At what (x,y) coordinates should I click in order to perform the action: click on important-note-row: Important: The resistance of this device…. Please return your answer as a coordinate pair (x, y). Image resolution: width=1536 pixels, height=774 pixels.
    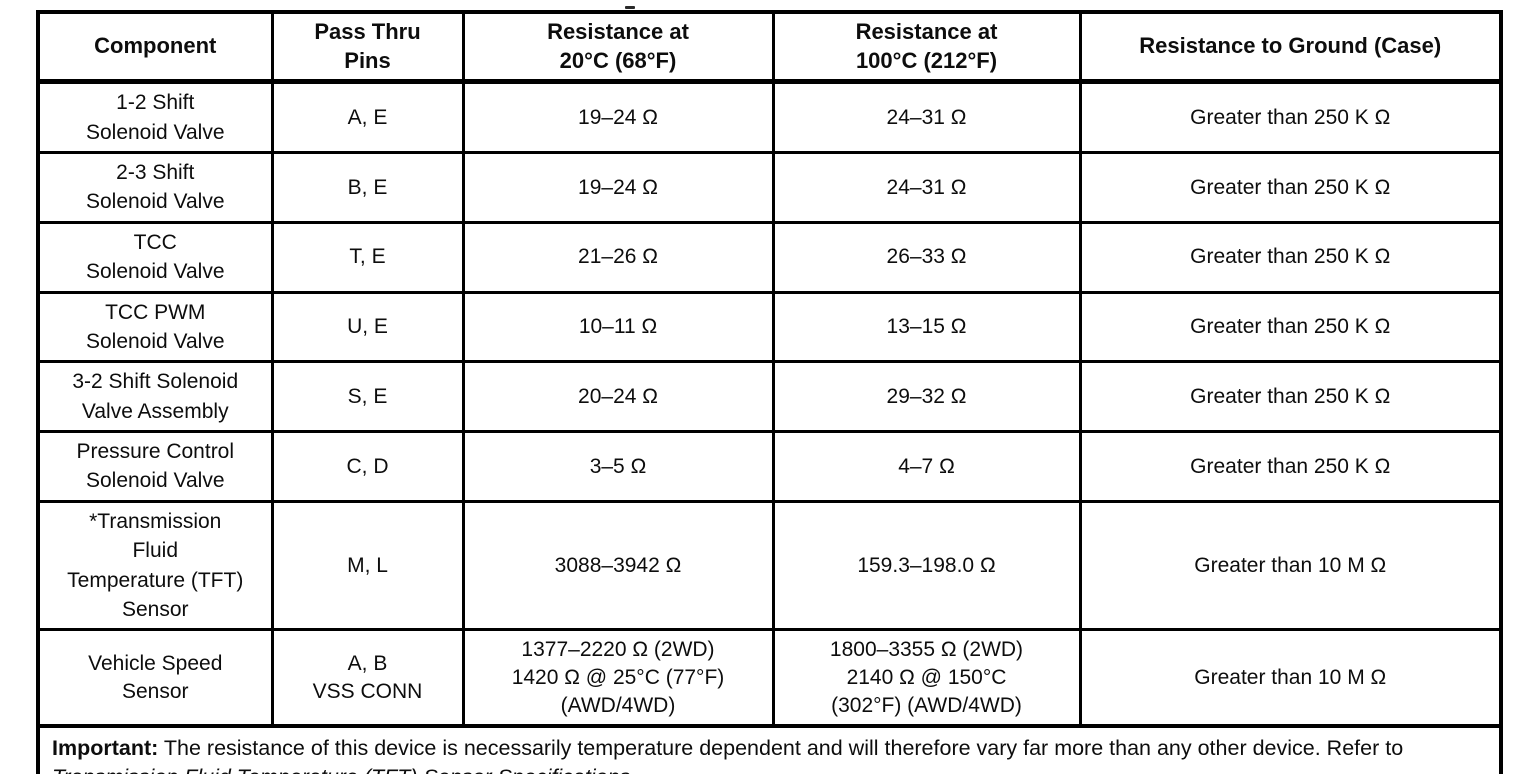
    Looking at the image, I should click on (769, 748).